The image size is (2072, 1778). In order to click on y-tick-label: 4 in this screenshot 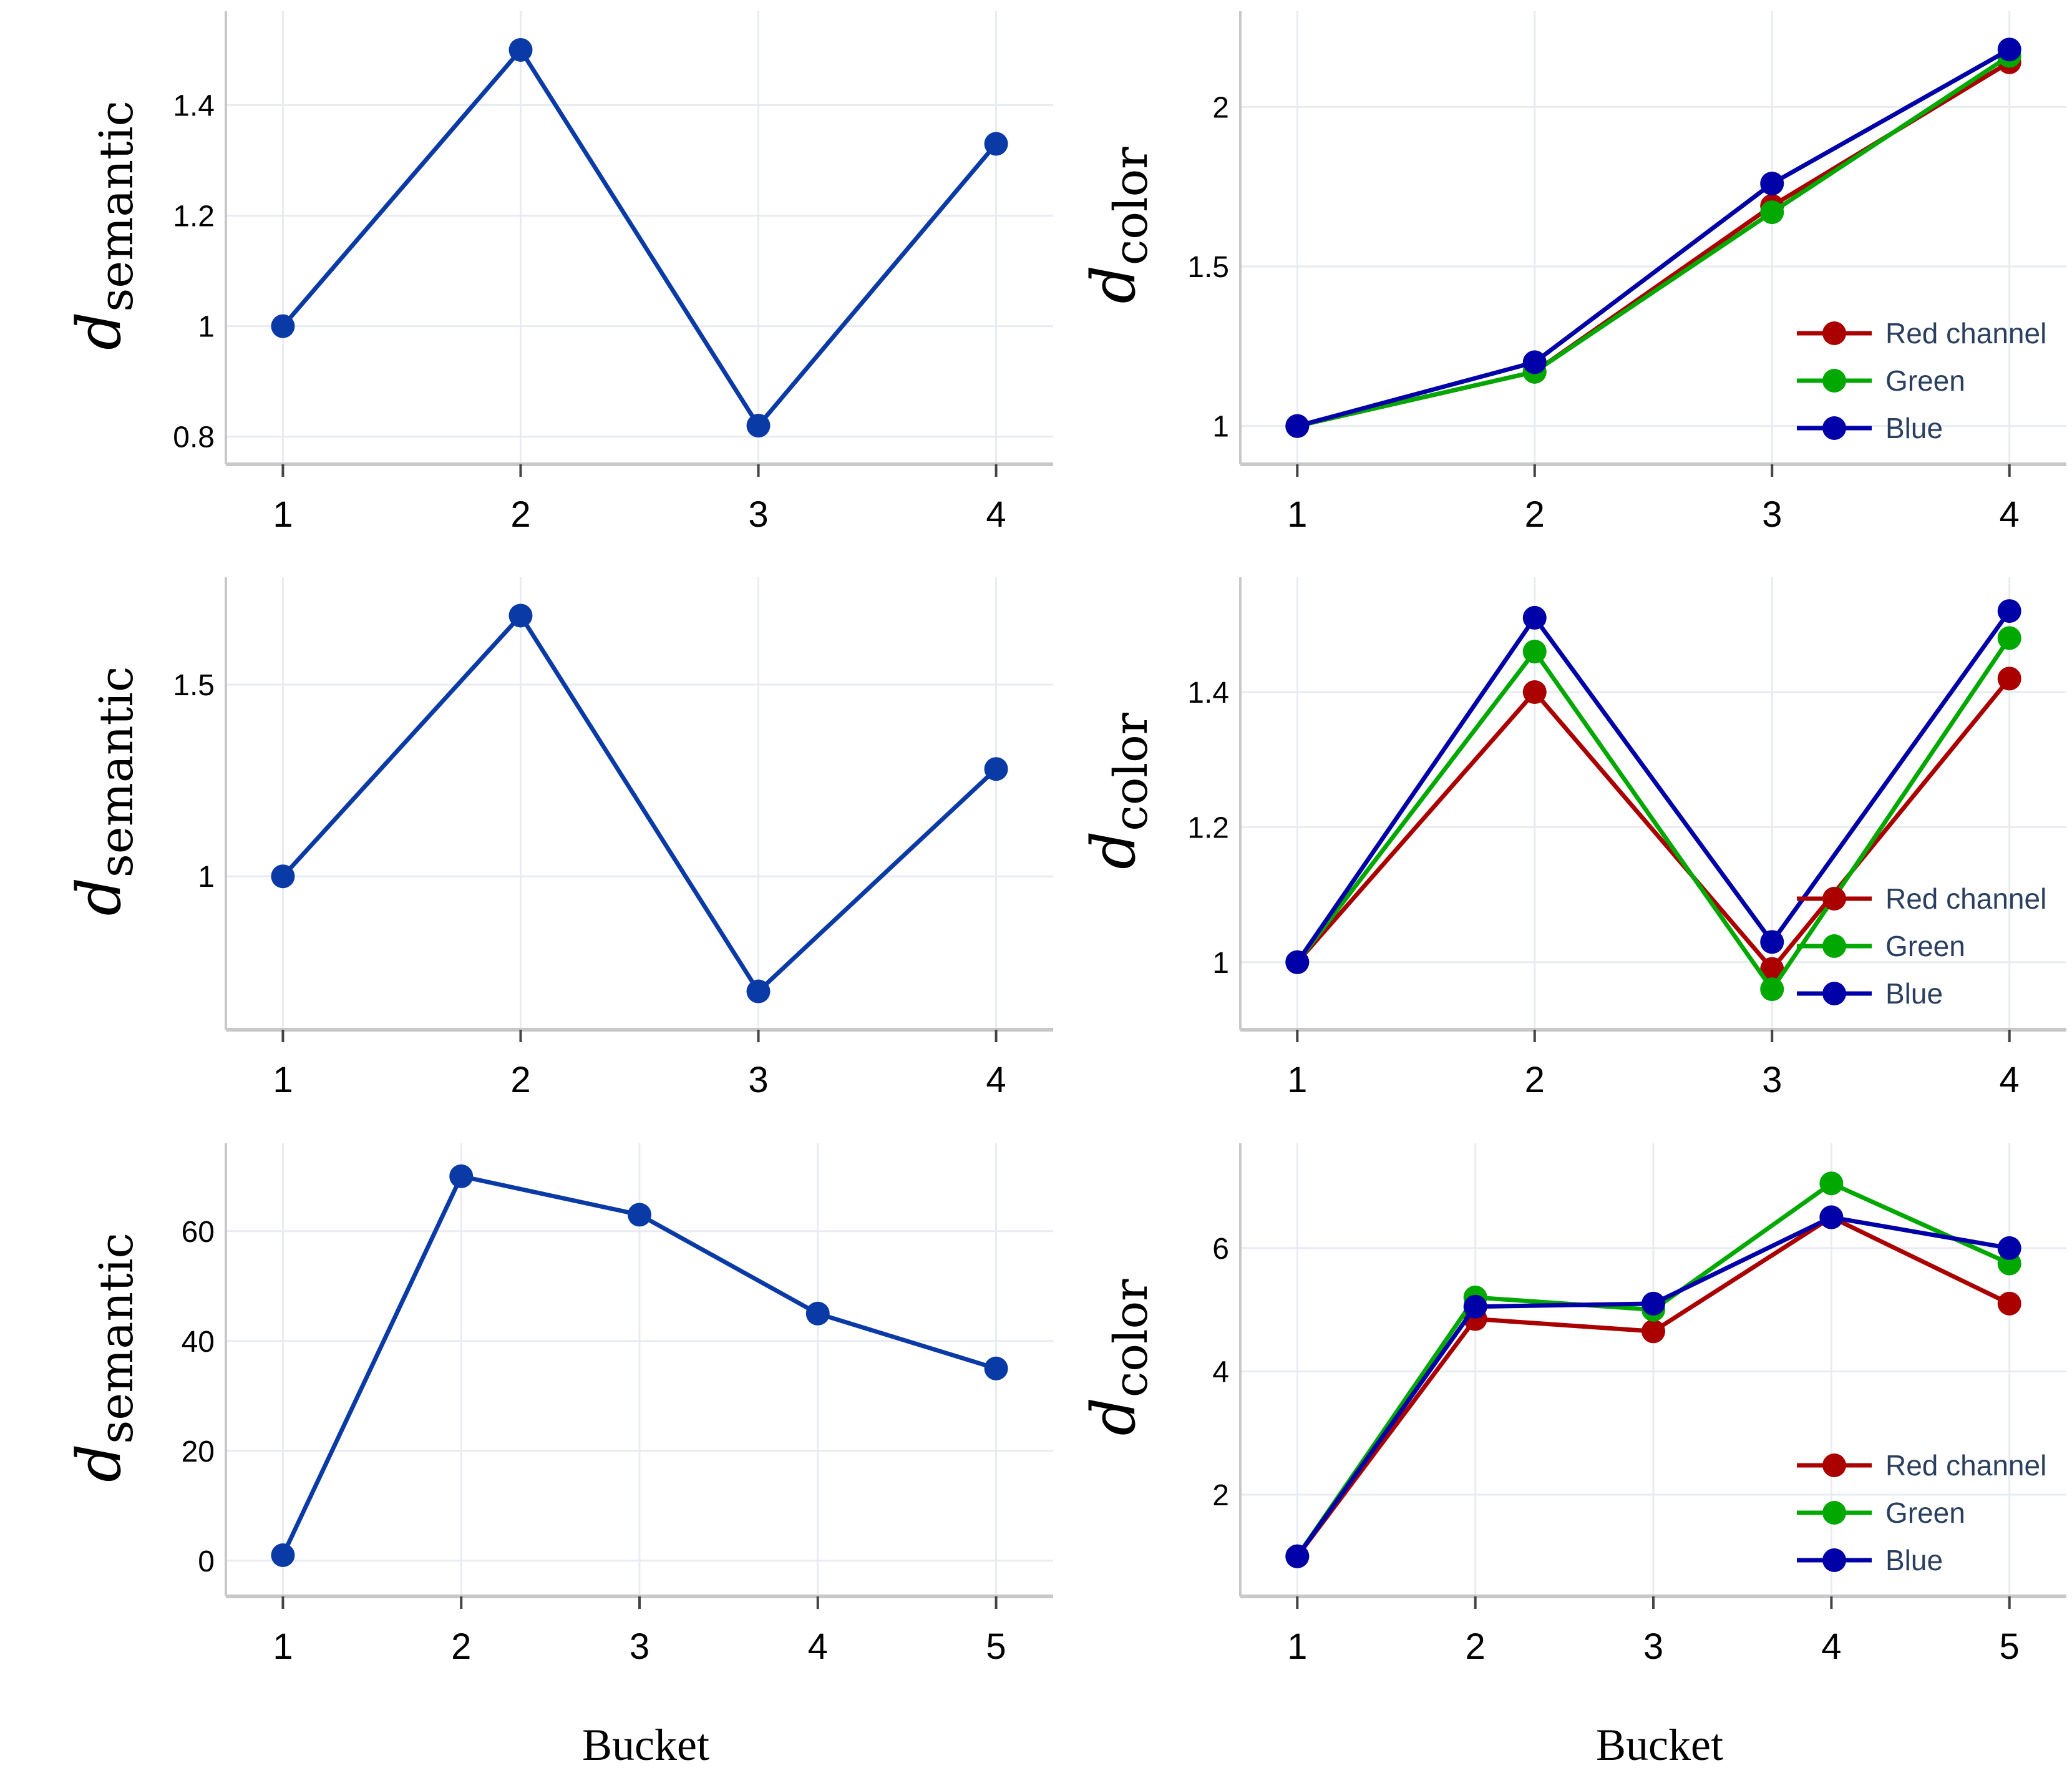, I will do `click(1220, 1372)`.